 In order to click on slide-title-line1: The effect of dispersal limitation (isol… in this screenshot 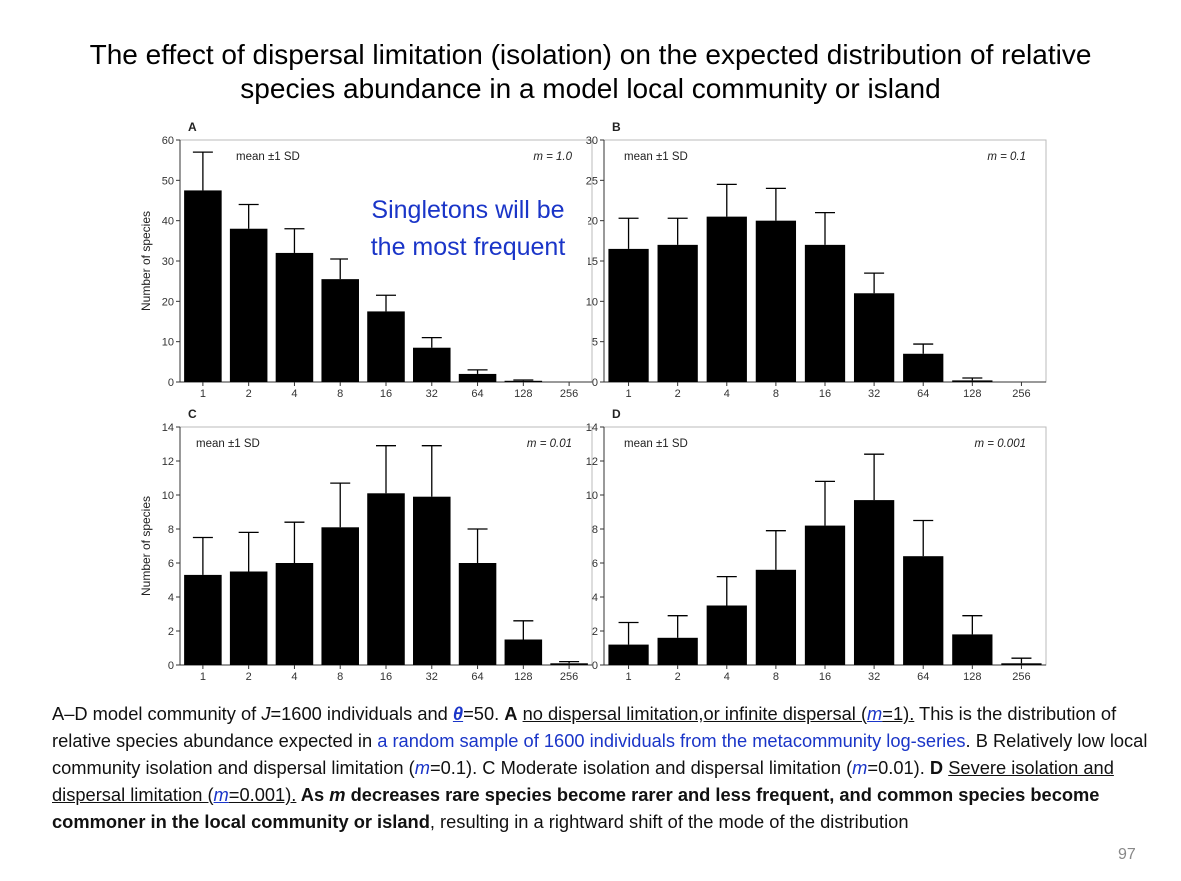, I will do `click(590, 54)`.